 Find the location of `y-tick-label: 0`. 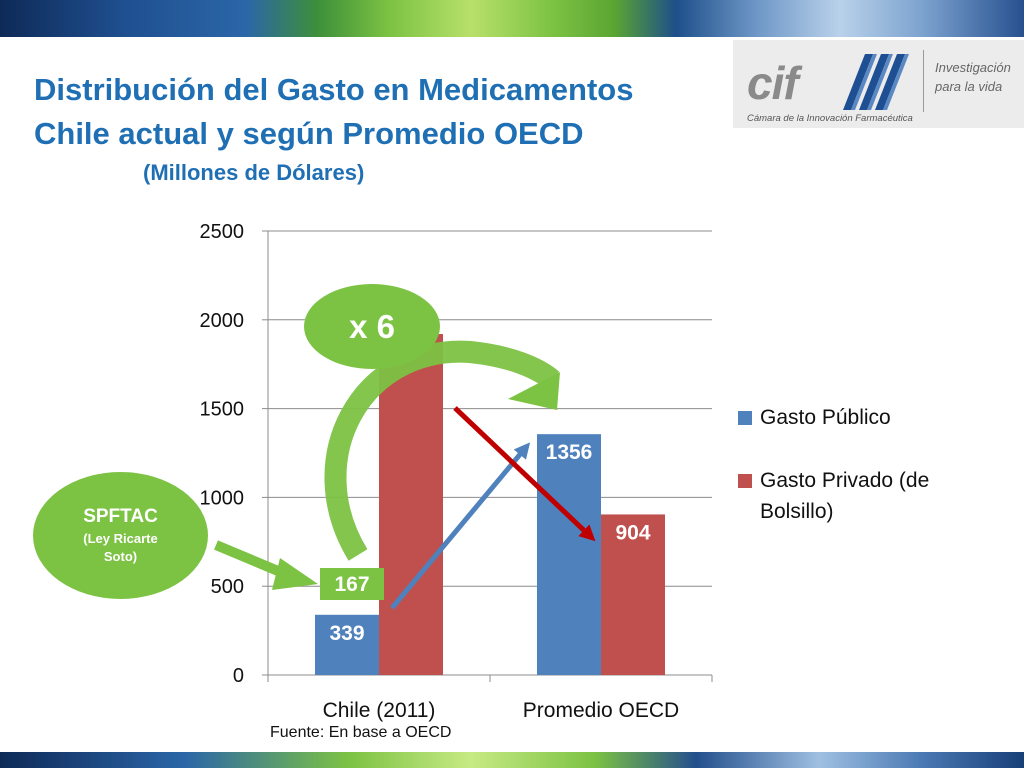

y-tick-label: 0 is located at coordinates (238, 676).